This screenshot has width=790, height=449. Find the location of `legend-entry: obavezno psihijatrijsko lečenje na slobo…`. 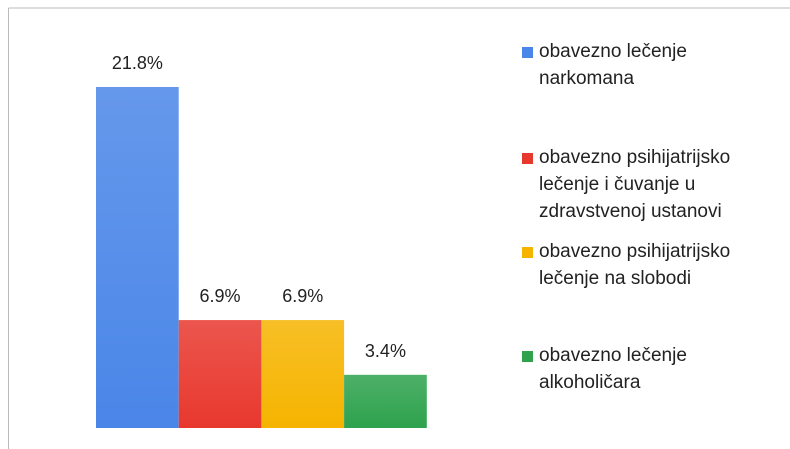

legend-entry: obavezno psihijatrijsko lečenje na slobo… is located at coordinates (653, 265).